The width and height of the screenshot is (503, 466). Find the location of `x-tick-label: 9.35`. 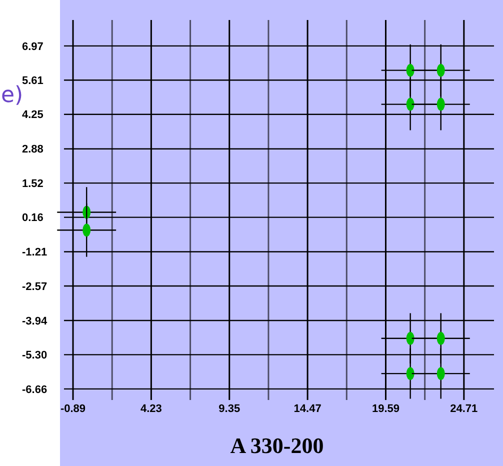

x-tick-label: 9.35 is located at coordinates (229, 409).